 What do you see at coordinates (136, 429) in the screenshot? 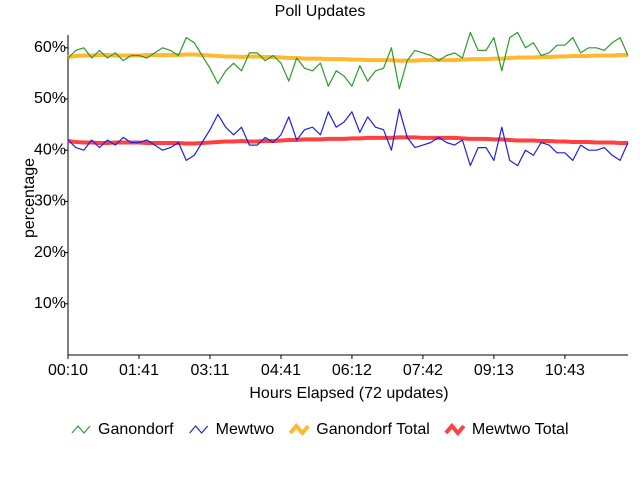
I see `legend-label: Ganondorf` at bounding box center [136, 429].